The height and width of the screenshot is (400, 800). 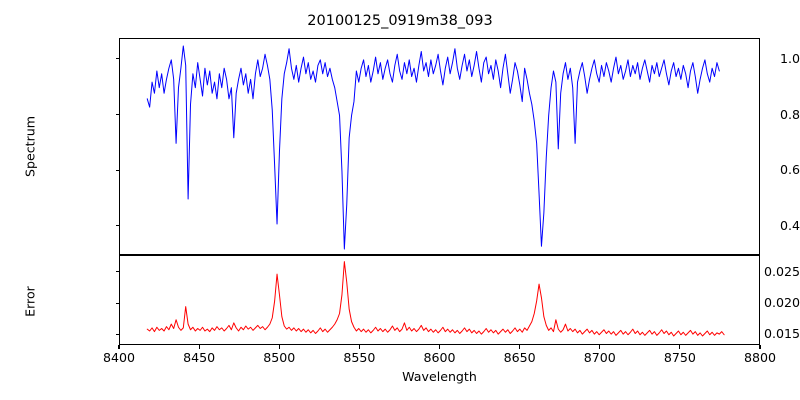 I want to click on x-tick-label: 8700, so click(x=599, y=357).